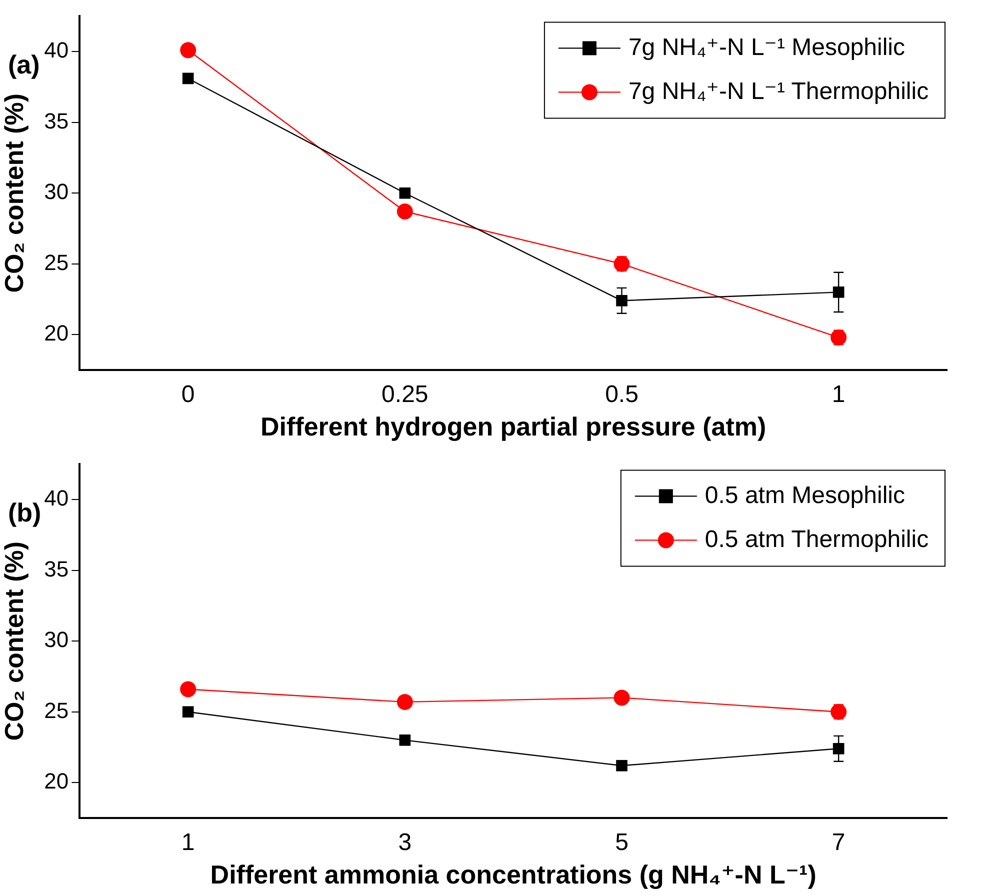 The height and width of the screenshot is (896, 987). What do you see at coordinates (621, 842) in the screenshot?
I see `x-tick-label: 5` at bounding box center [621, 842].